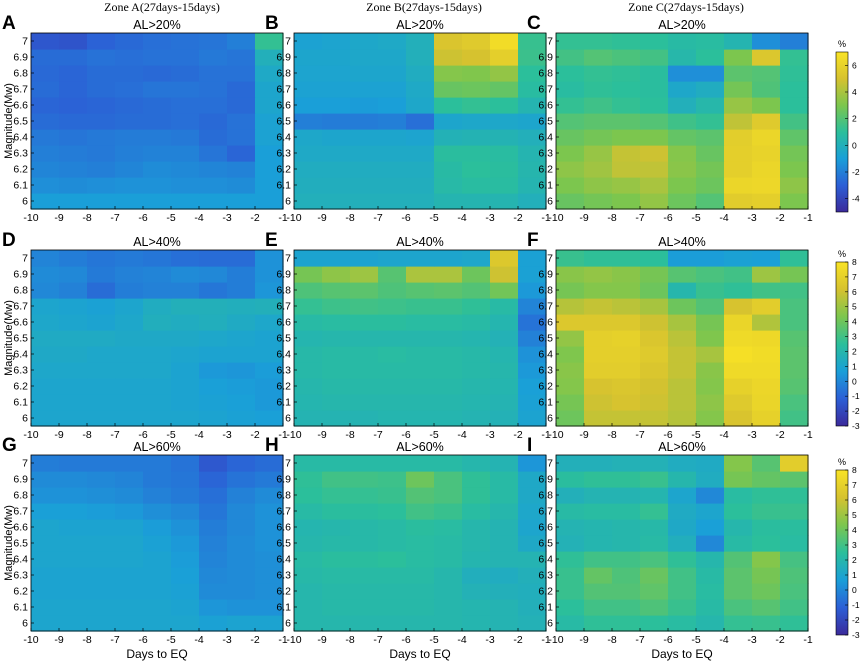 Image resolution: width=865 pixels, height=665 pixels. Describe the element at coordinates (529, 445) in the screenshot. I see `panel-letter: I` at that location.